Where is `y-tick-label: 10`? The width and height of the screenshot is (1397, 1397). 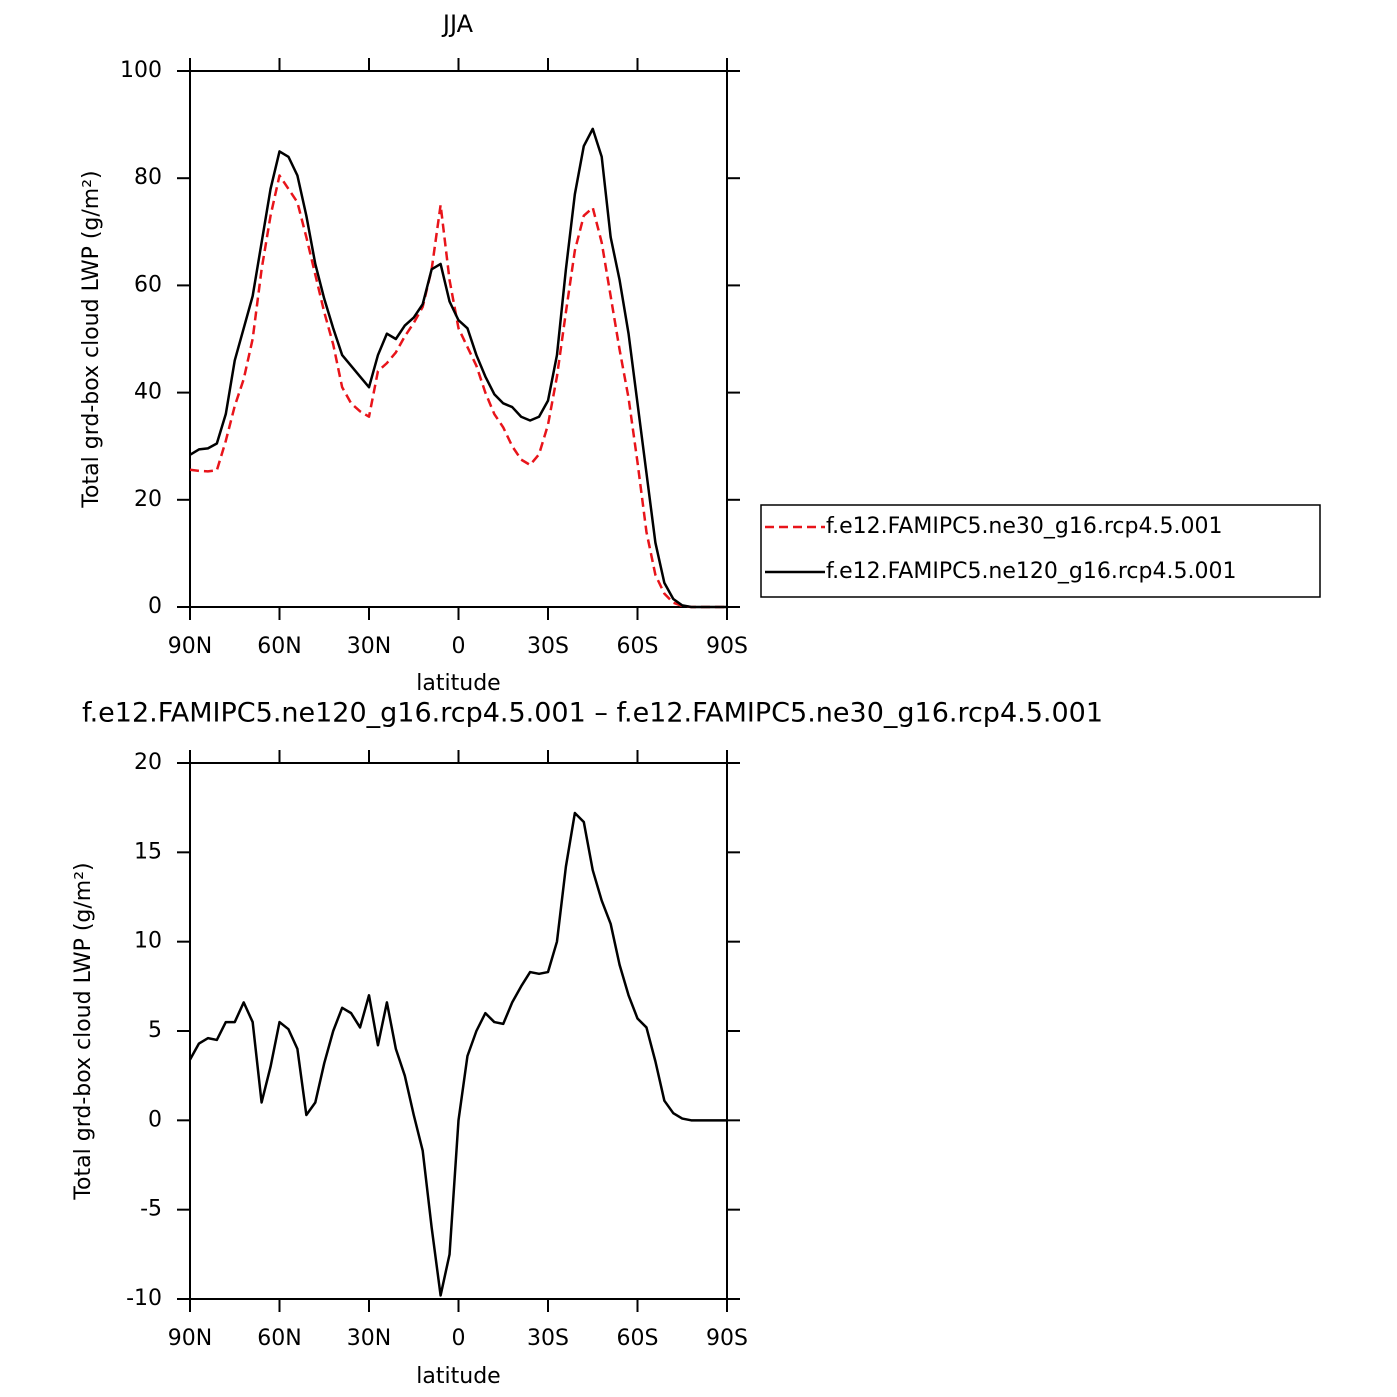
y-tick-label: 10 is located at coordinates (148, 941).